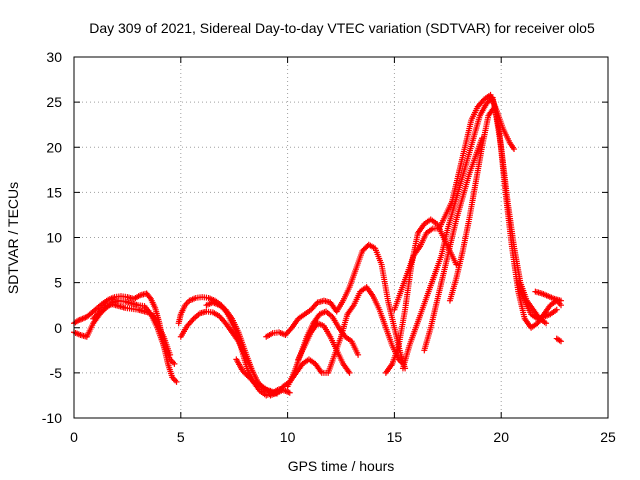 This screenshot has width=640, height=480. What do you see at coordinates (54, 102) in the screenshot?
I see `y-tick-label: 25` at bounding box center [54, 102].